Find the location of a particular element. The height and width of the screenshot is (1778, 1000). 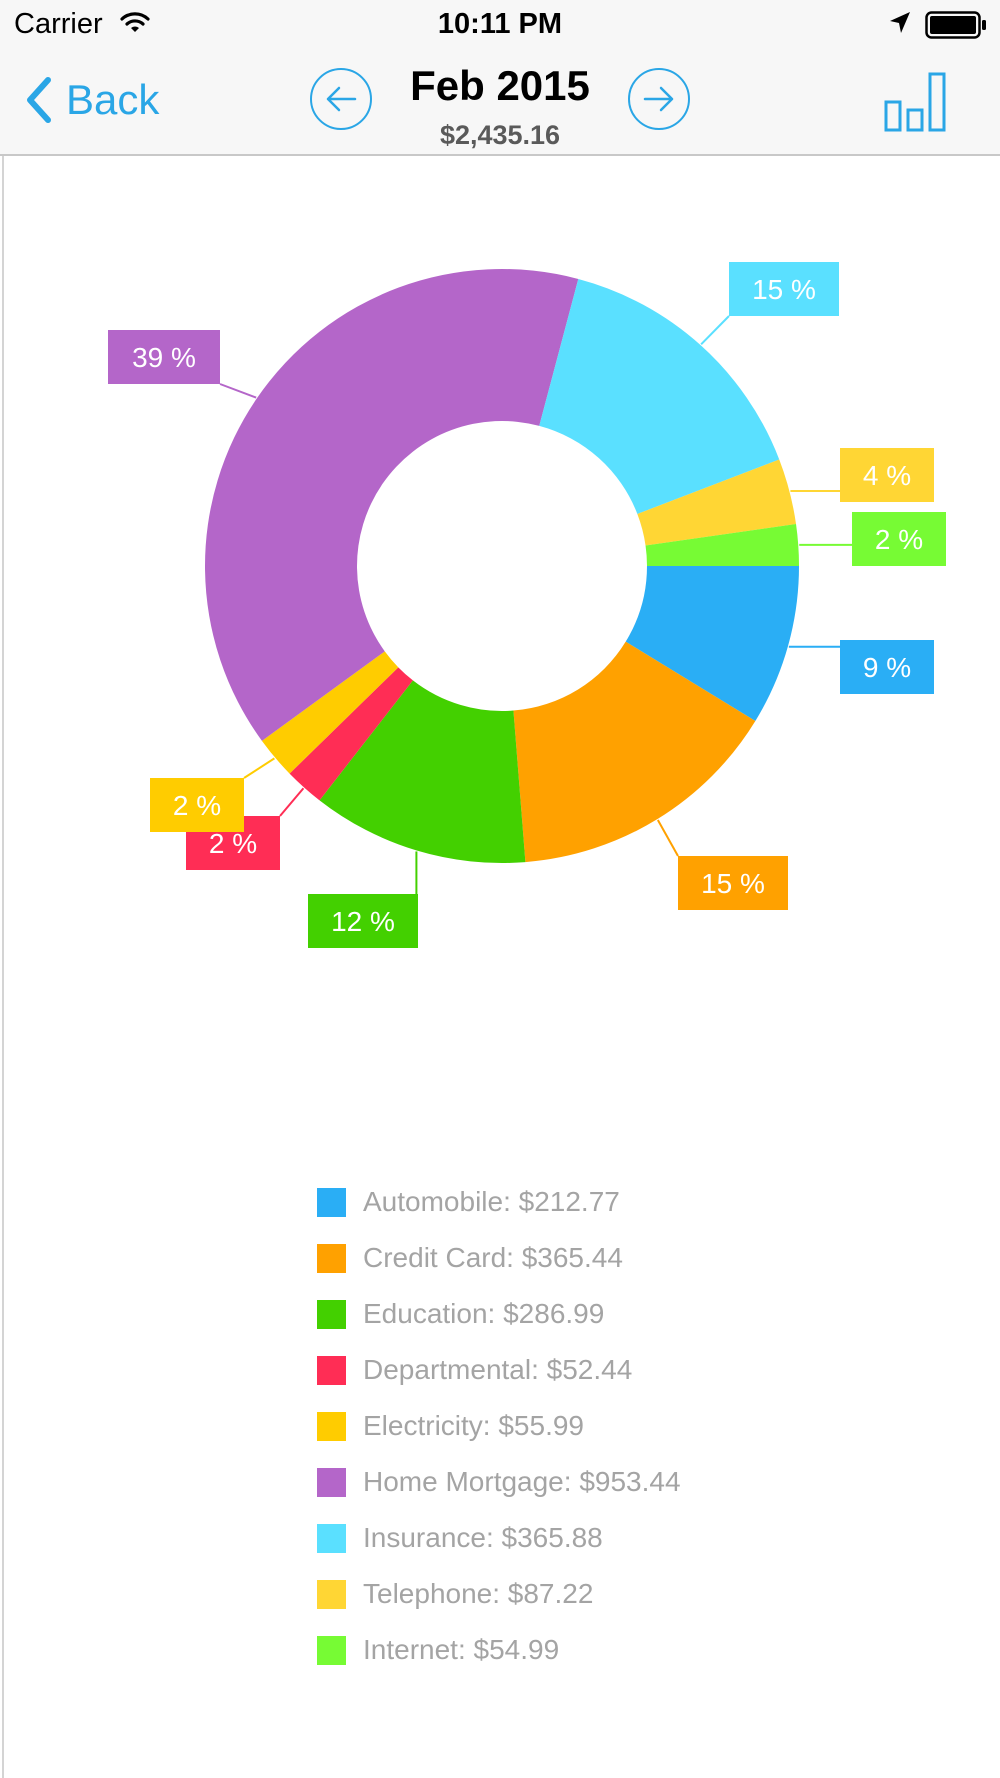

legend-item: Education: $286.99 is located at coordinates (499, 1314).